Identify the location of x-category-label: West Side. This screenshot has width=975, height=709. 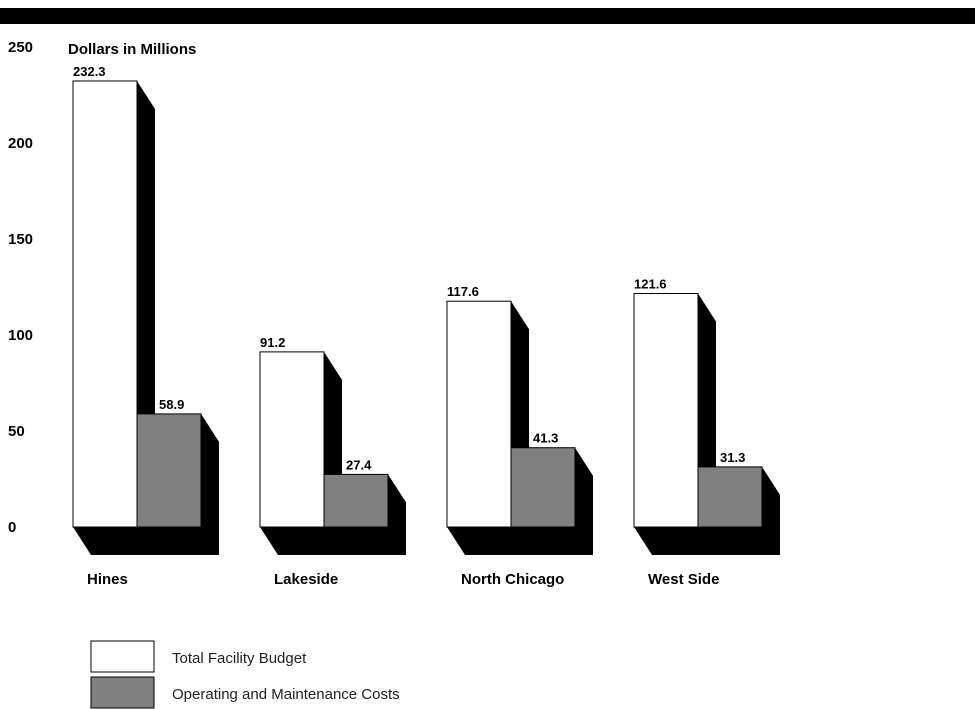
(683, 579).